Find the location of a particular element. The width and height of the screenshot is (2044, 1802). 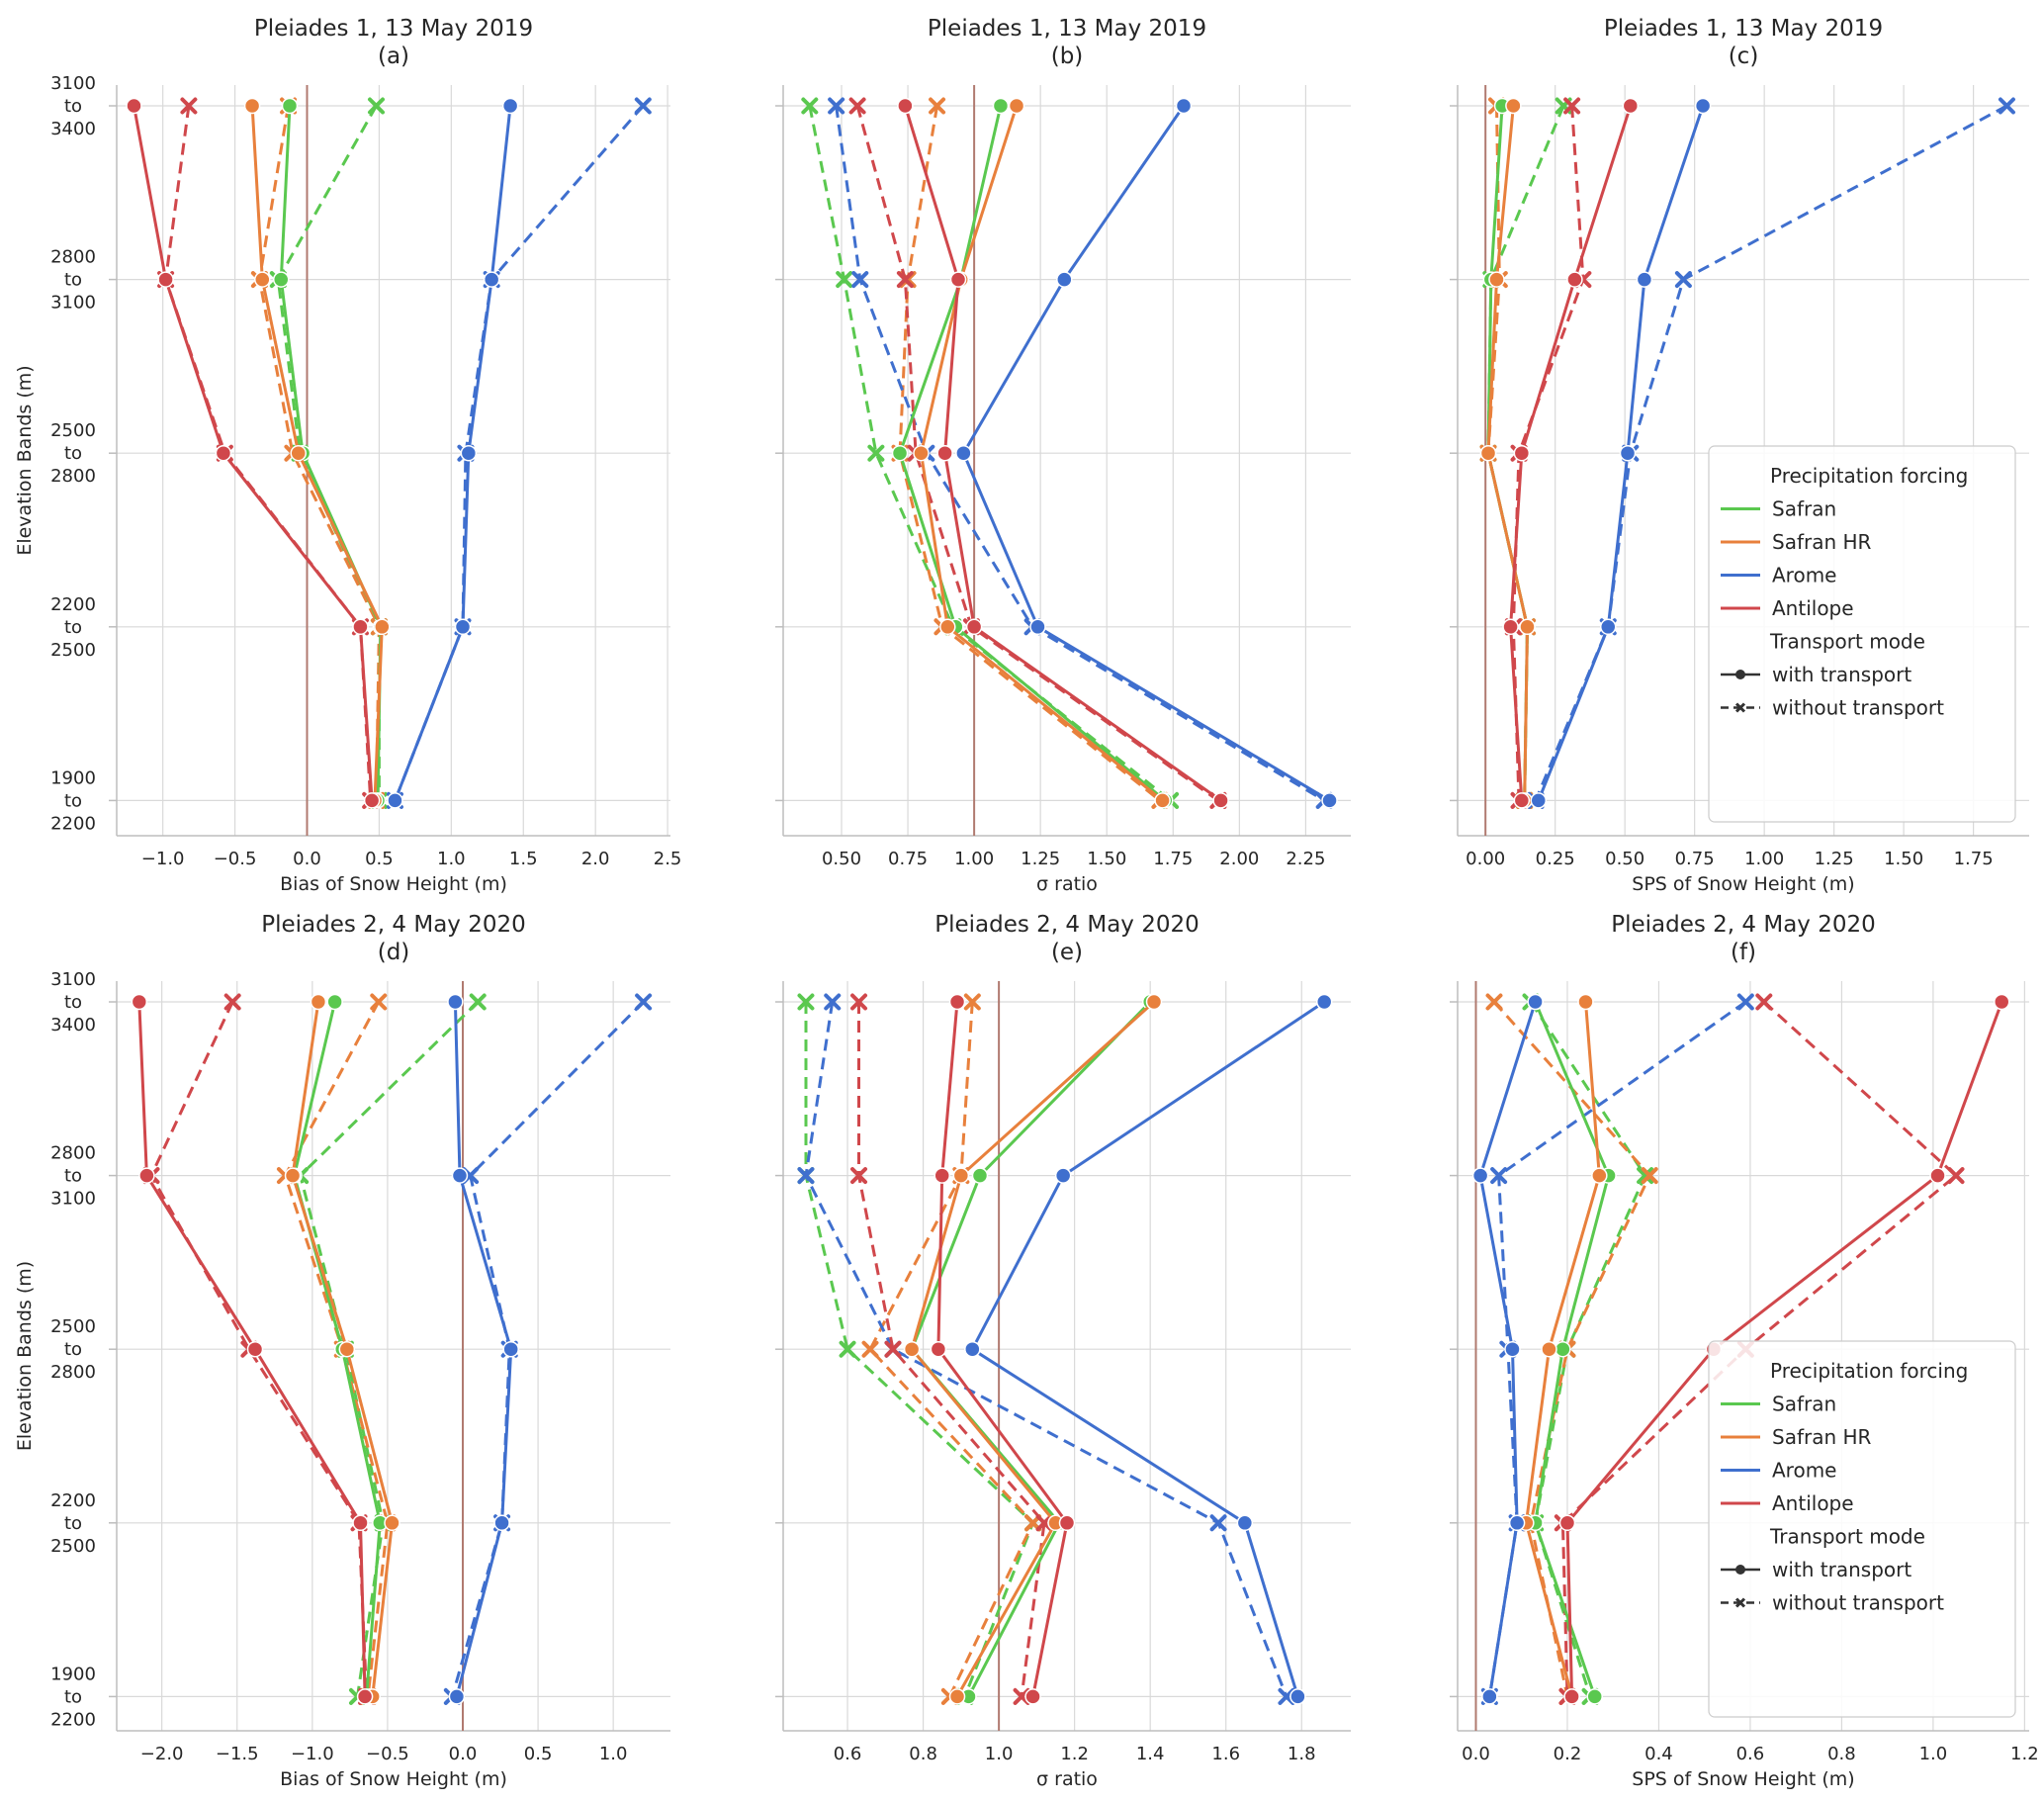

legend-marker-circle is located at coordinates (1740, 1570).